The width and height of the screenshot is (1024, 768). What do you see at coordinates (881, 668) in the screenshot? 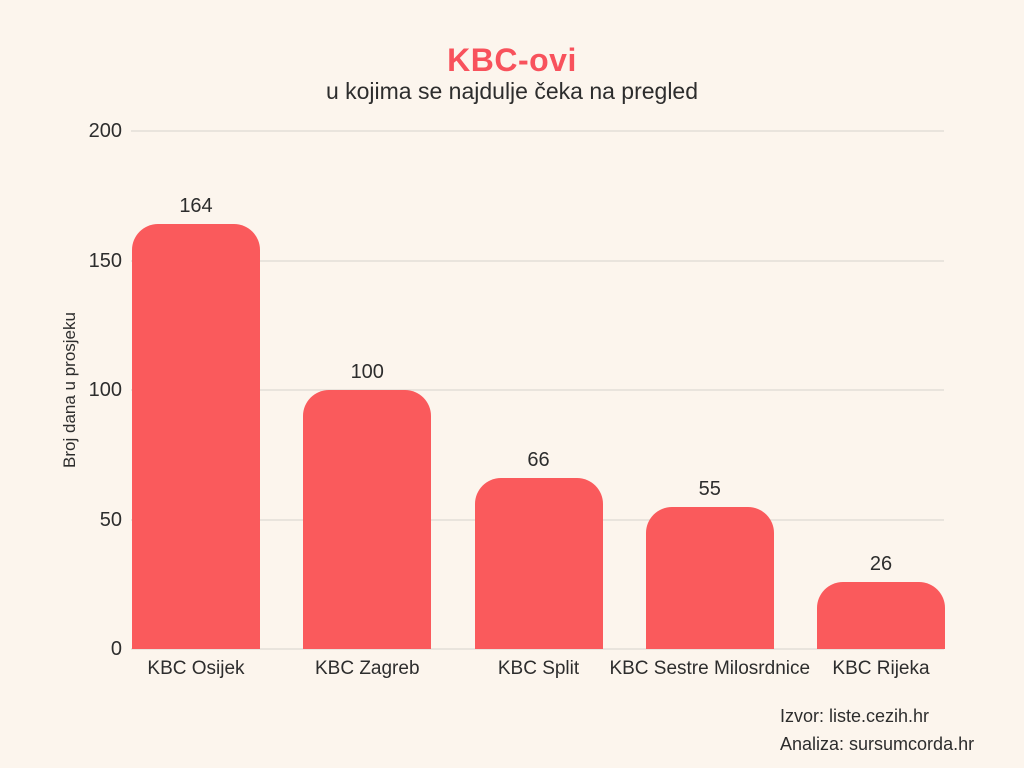
I see `category-label: KBC Rijeka` at bounding box center [881, 668].